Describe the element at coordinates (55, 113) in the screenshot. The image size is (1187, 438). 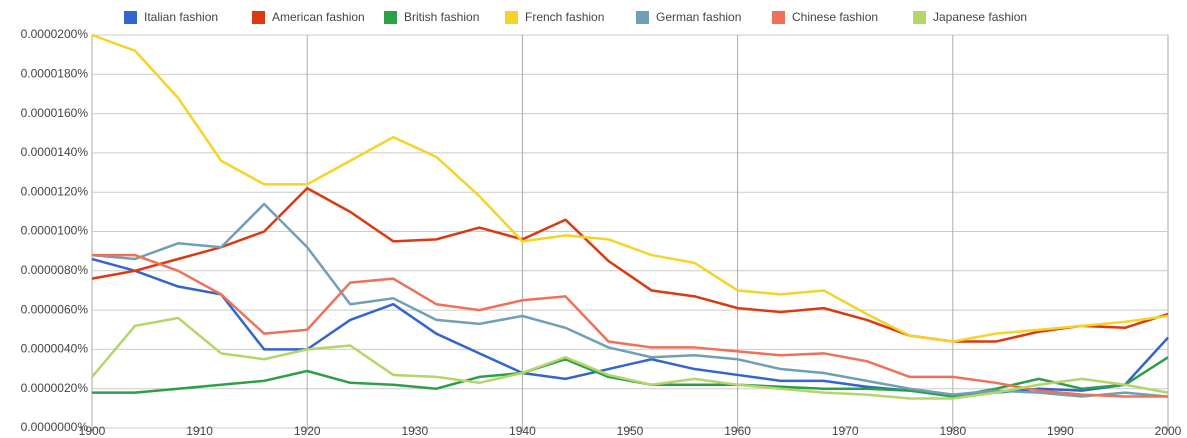
I see `y-tick-label: 0.0000160%` at that location.